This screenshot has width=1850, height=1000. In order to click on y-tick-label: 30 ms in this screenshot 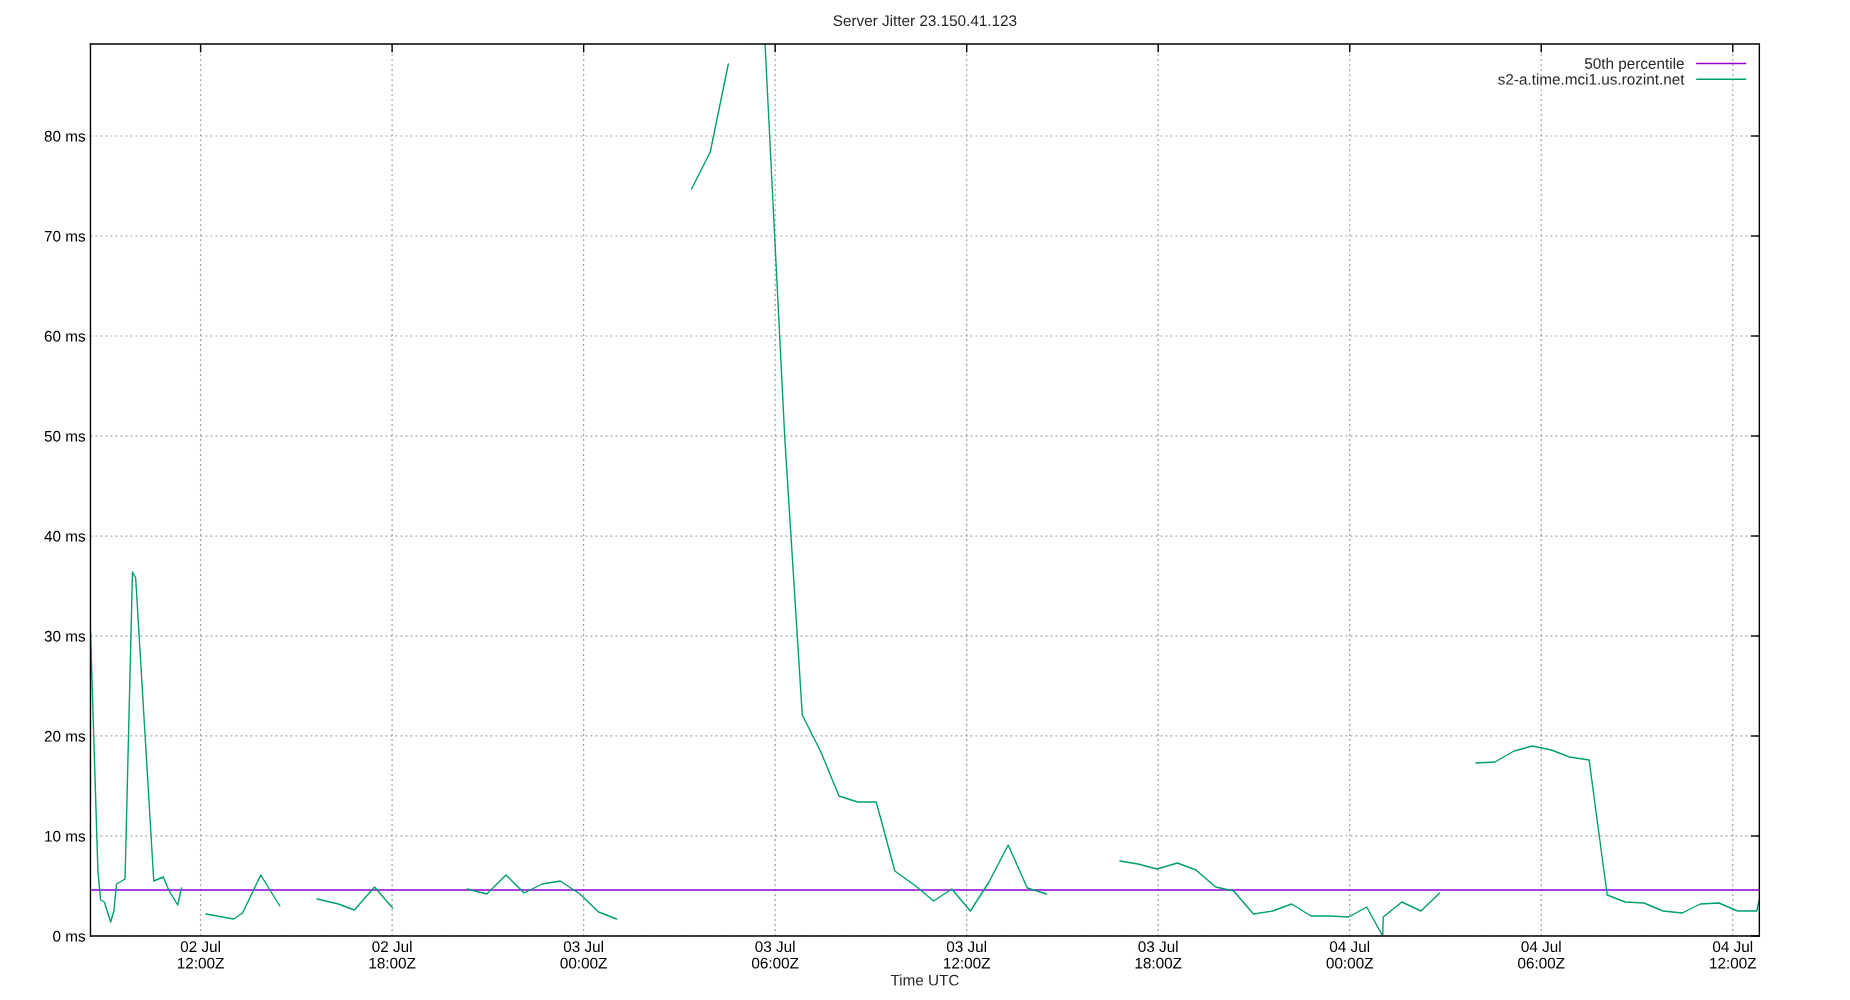, I will do `click(65, 636)`.